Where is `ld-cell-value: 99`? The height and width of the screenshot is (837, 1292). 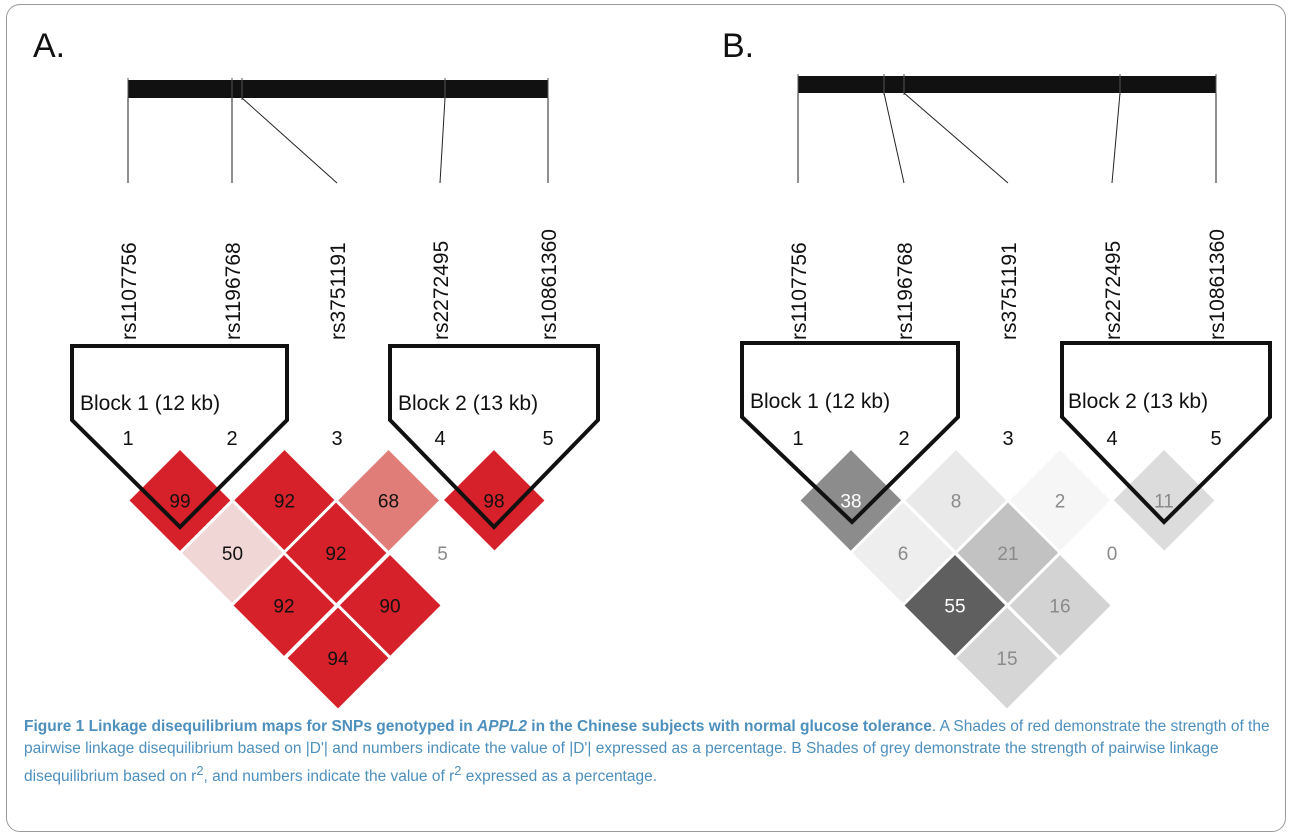
ld-cell-value: 99 is located at coordinates (179, 502).